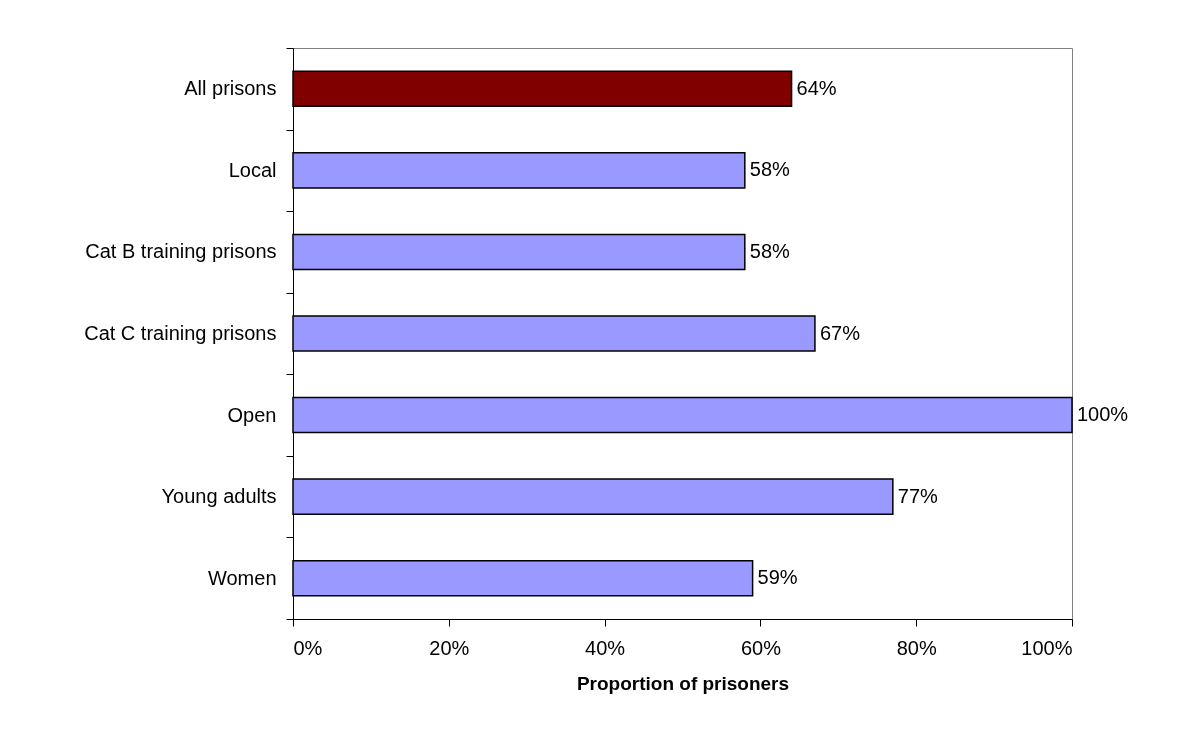 The width and height of the screenshot is (1189, 751). What do you see at coordinates (916, 647) in the screenshot?
I see `x-tick-label: 80%` at bounding box center [916, 647].